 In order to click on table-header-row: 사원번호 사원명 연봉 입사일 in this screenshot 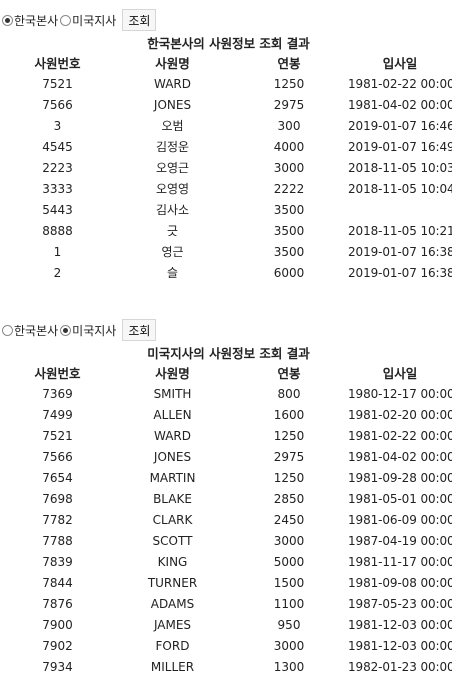, I will do `click(226, 64)`.